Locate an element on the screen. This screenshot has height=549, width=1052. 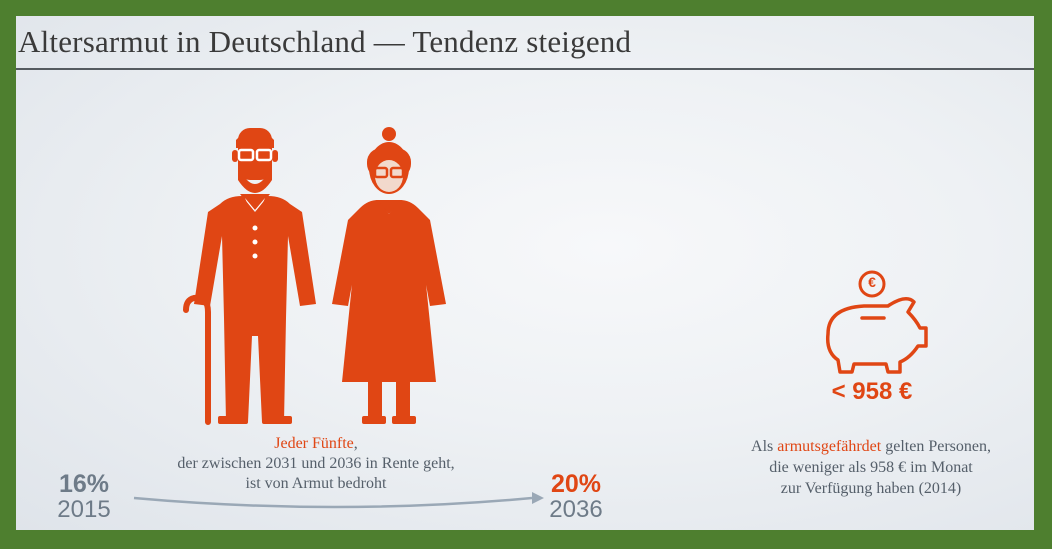
caption-line-3: ist von Armut bedroht is located at coordinates (316, 483).